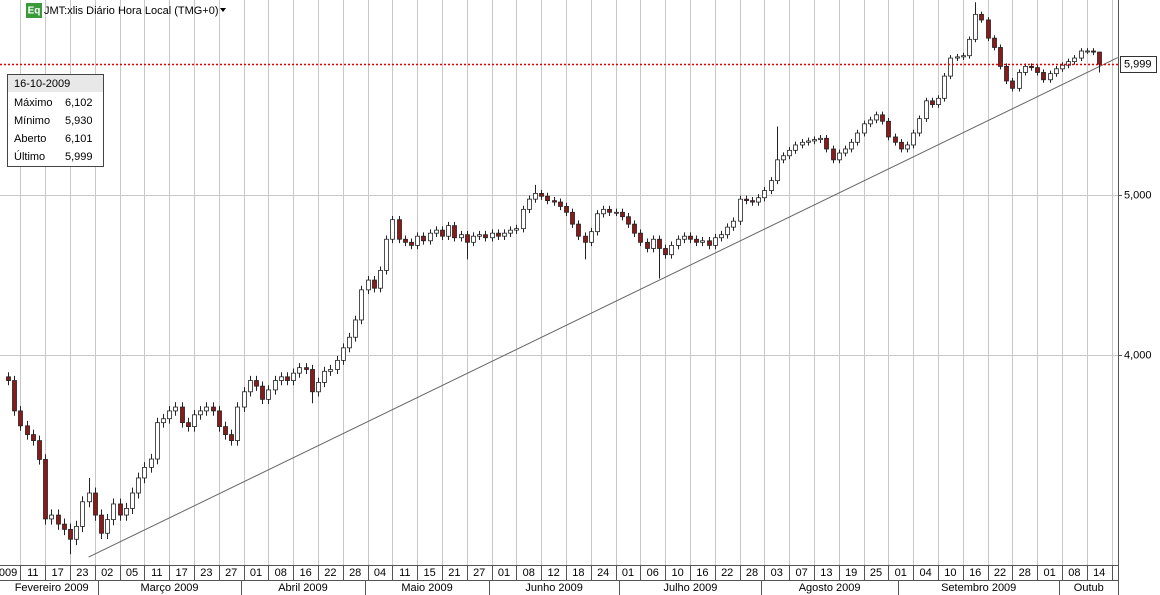  Describe the element at coordinates (752, 573) in the screenshot. I see `x-tick-label: 28` at that location.